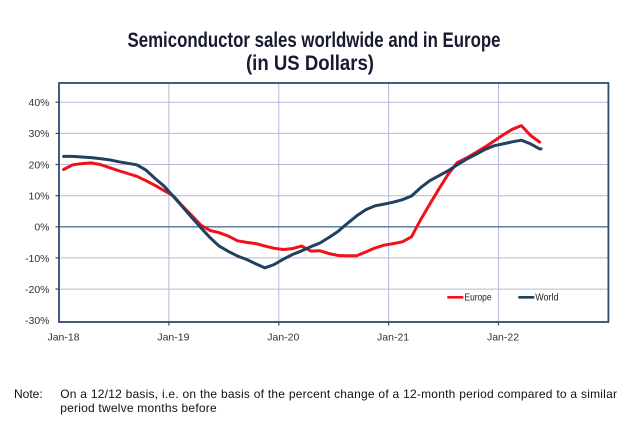 The image size is (638, 442). Describe the element at coordinates (173, 337) in the screenshot. I see `svg-text: Jan-19` at that location.